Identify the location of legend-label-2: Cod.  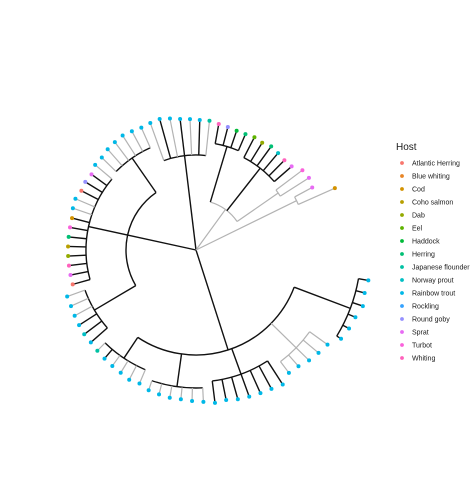
(418, 189).